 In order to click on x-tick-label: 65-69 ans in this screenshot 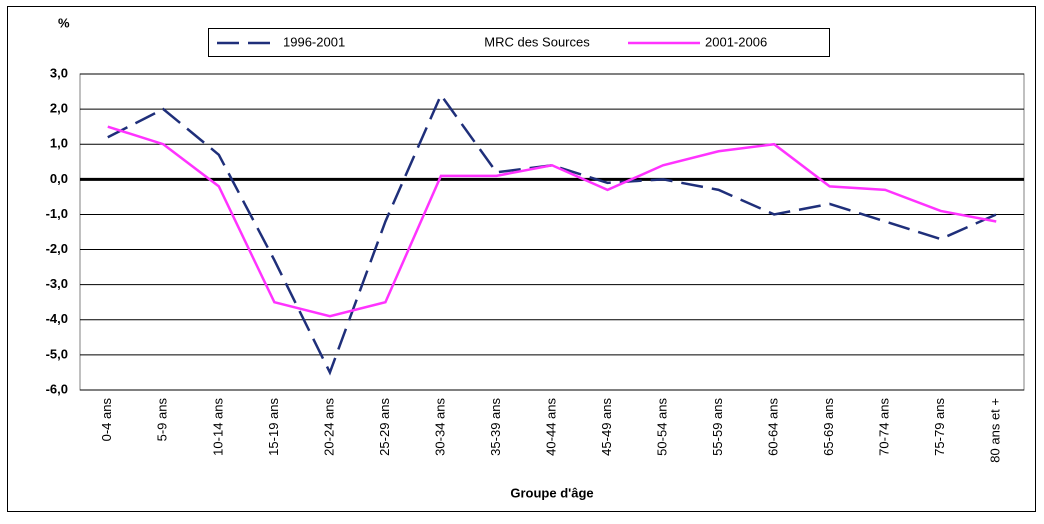, I will do `click(828, 427)`.